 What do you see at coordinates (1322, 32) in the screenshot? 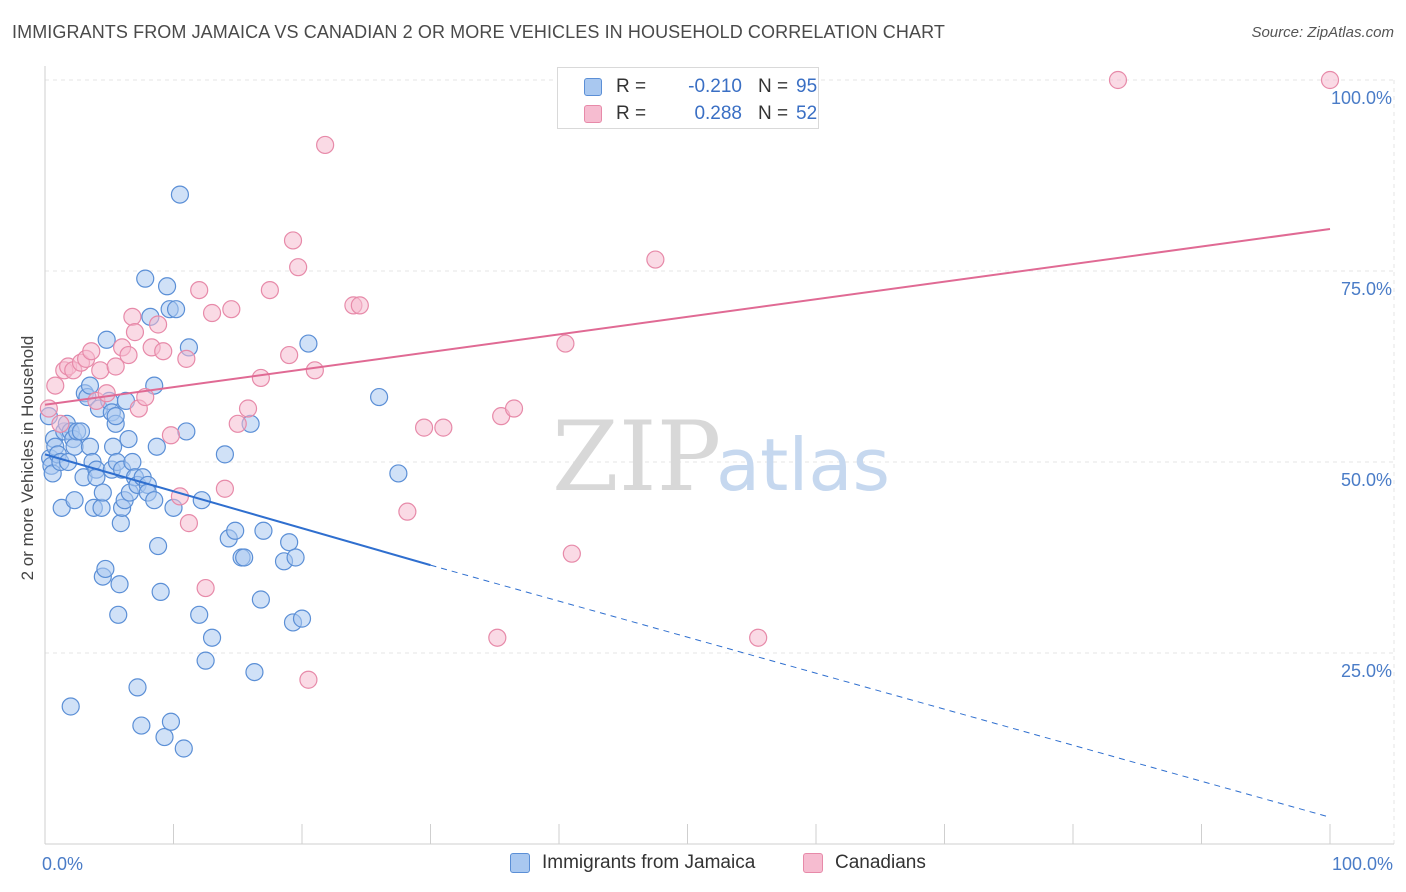
I see `source-credit: Source: ZipAtlas.com` at bounding box center [1322, 32].